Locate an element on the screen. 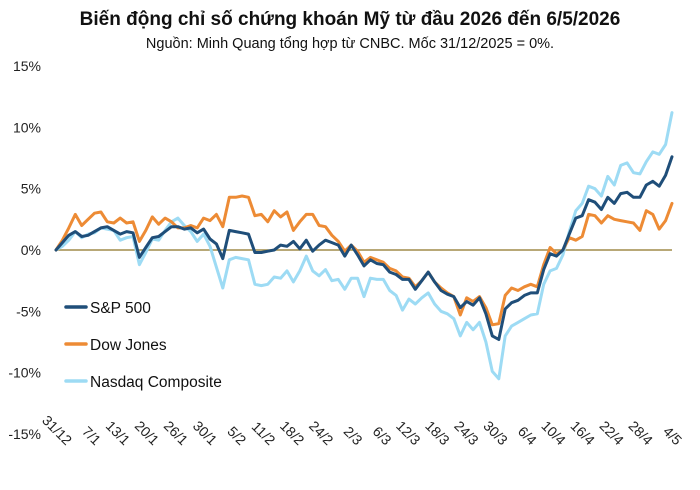 The image size is (700, 490). x-tick-label: 16/4 is located at coordinates (582, 433).